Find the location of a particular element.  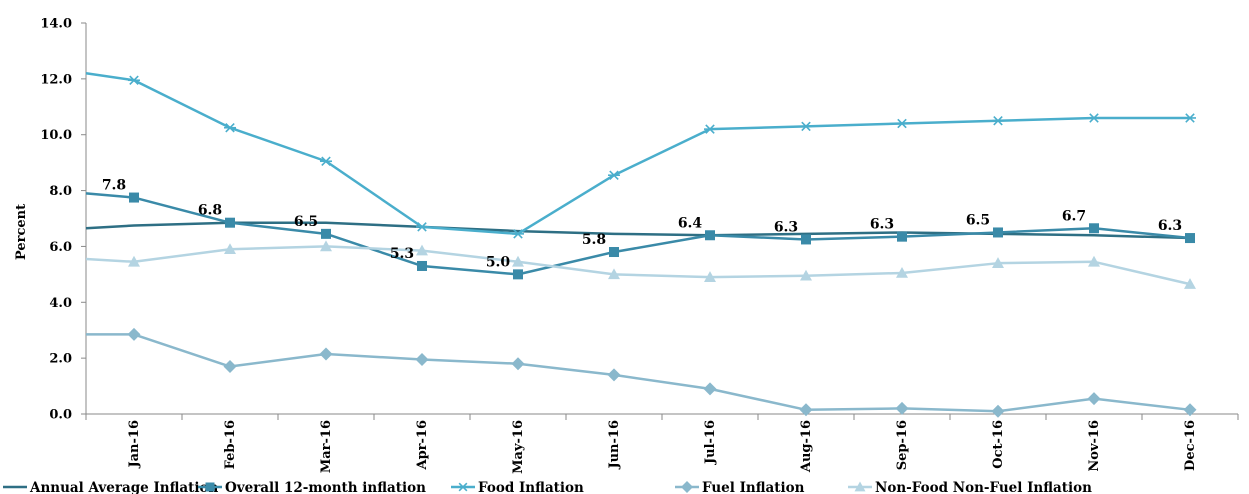

data-label: 5.3 is located at coordinates (402, 254).